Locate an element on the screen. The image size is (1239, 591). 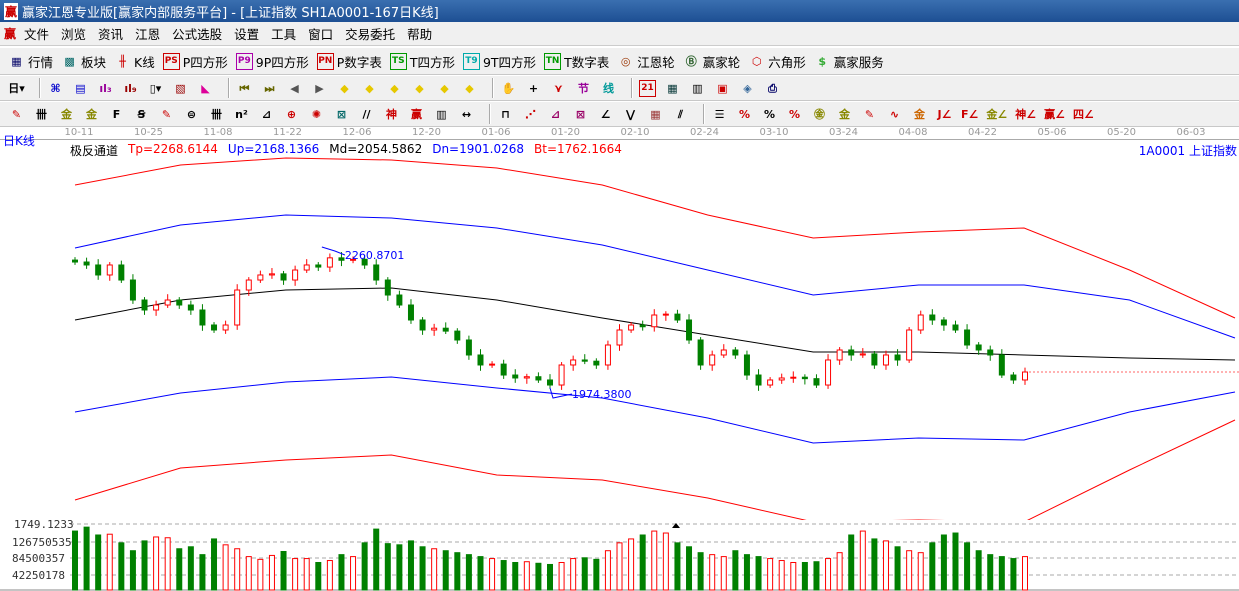
menu-item: 帮助 is located at coordinates (420, 34).